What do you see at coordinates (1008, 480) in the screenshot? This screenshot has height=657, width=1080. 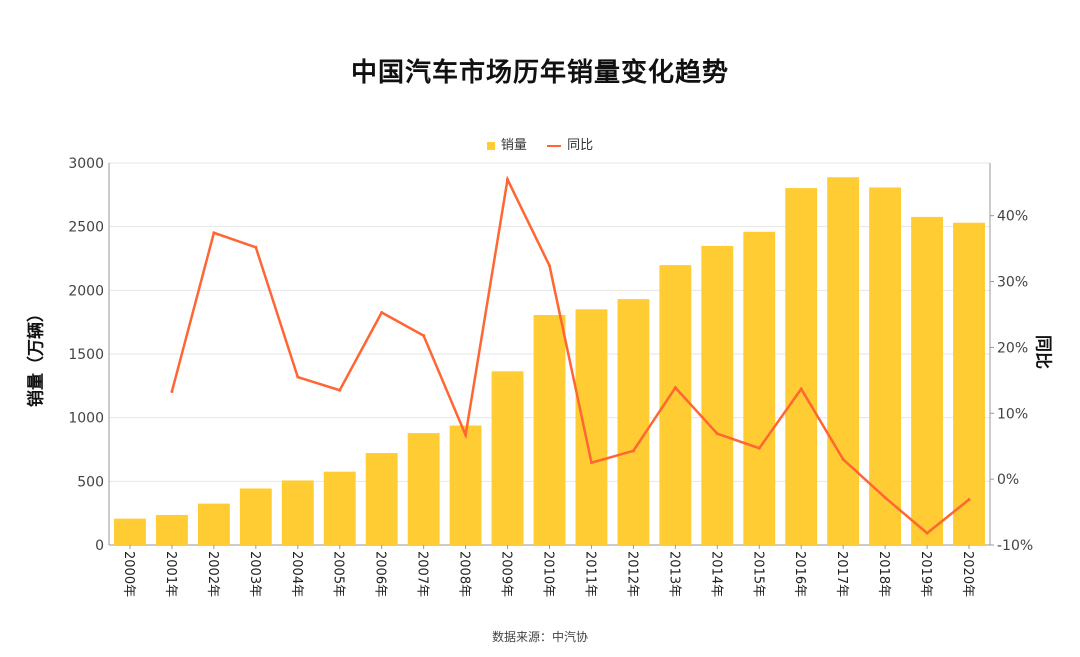 I see `y-tick-right: 0%` at bounding box center [1008, 480].